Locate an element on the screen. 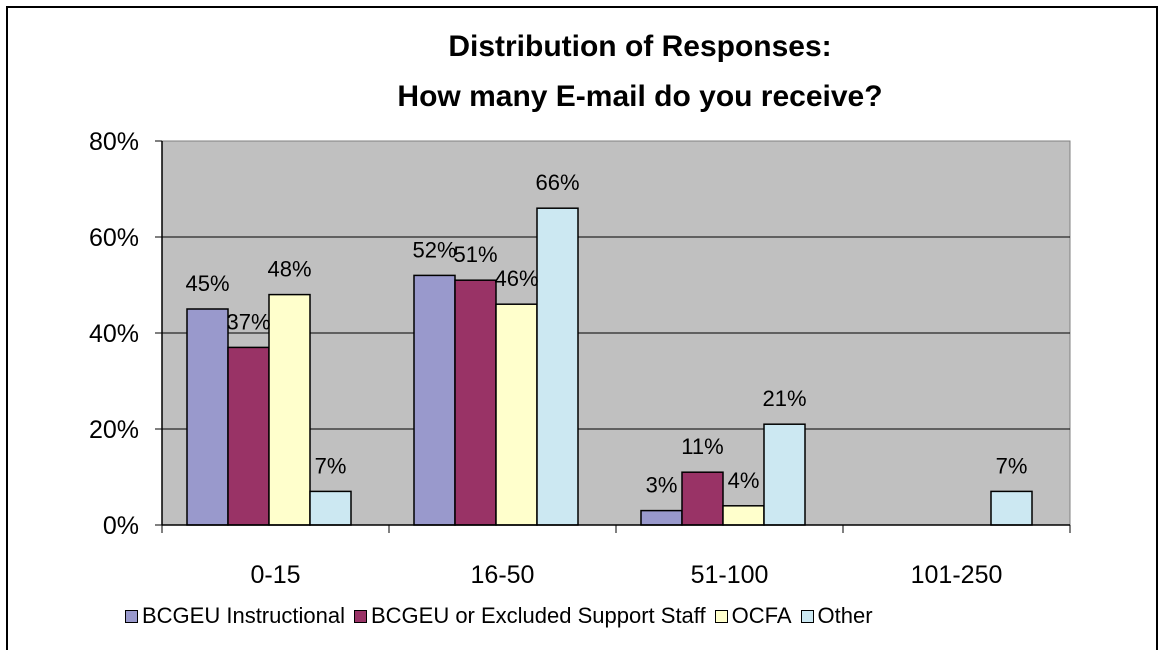 The image size is (1165, 650). data-label: 46% is located at coordinates (516, 278).